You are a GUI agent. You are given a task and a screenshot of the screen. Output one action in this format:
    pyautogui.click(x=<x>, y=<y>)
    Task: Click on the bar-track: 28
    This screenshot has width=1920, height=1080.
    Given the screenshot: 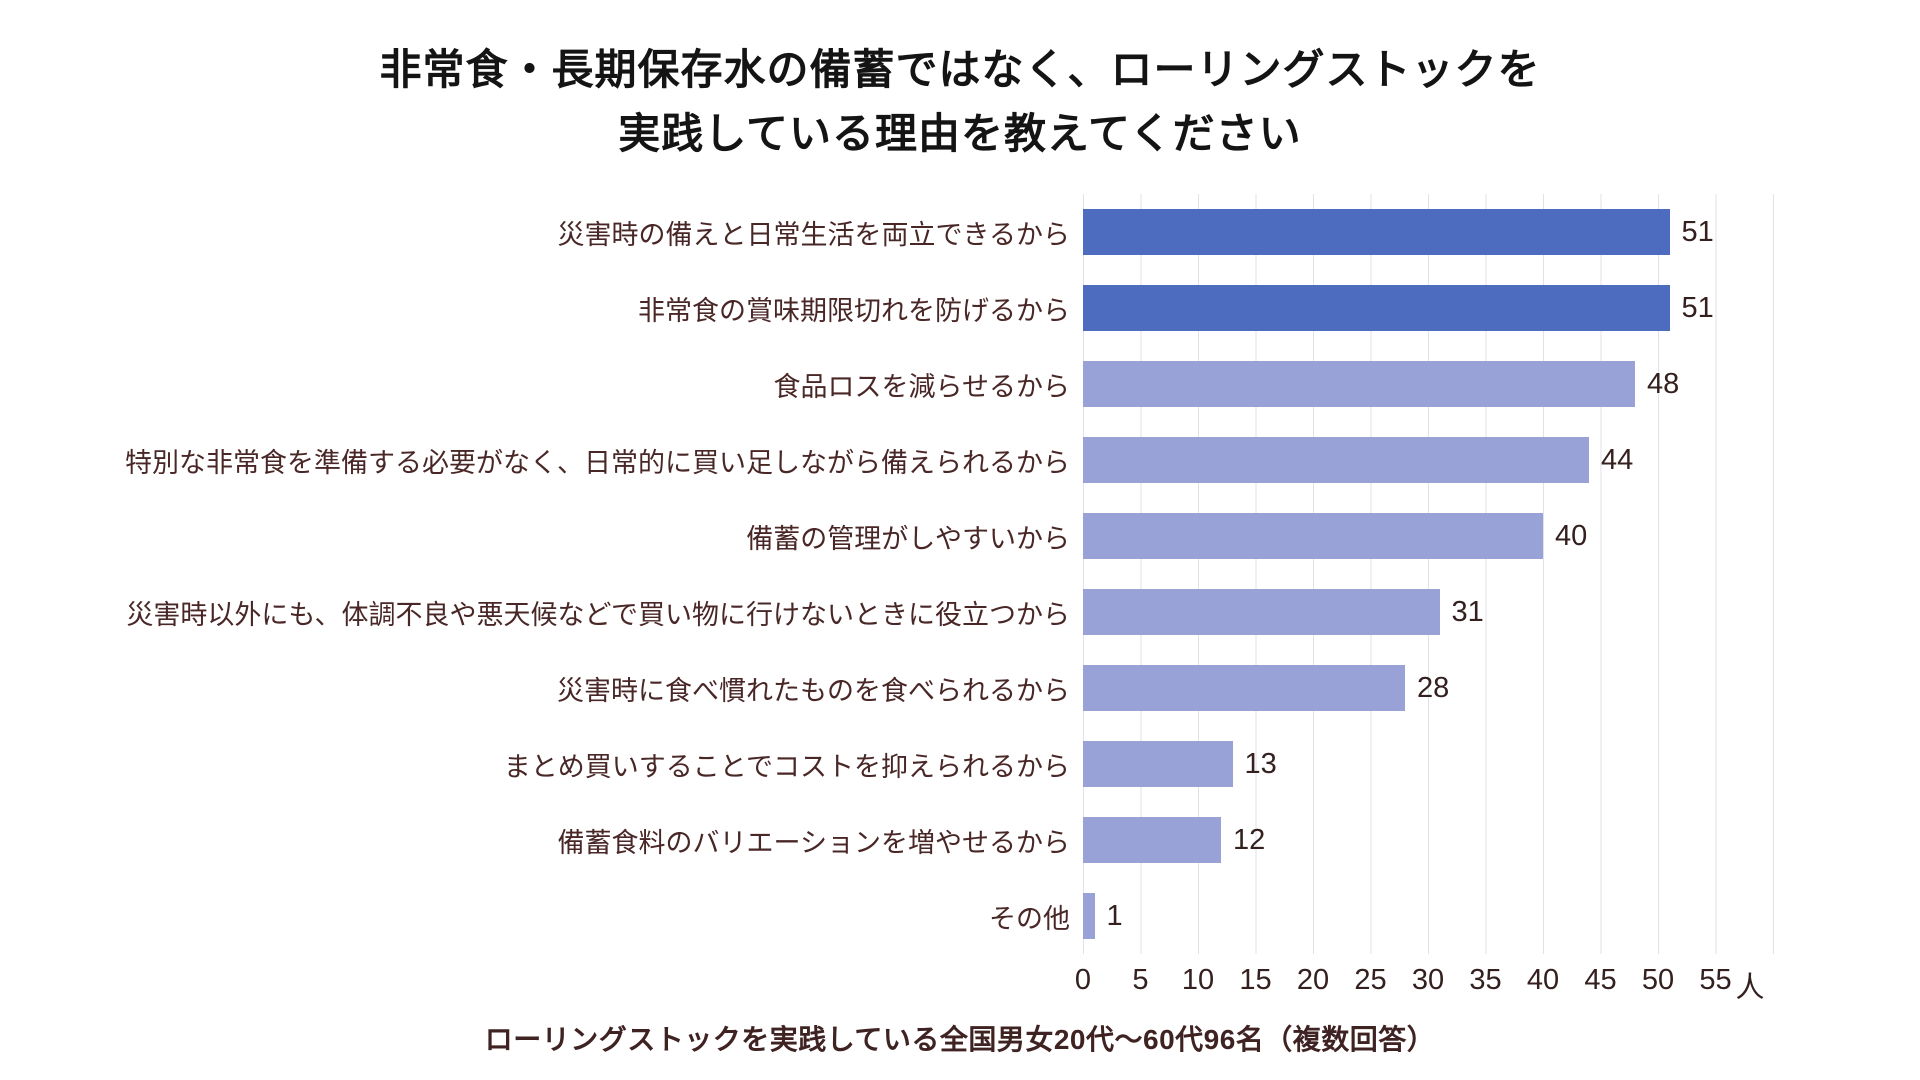 What is the action you would take?
    pyautogui.click(x=1433, y=688)
    